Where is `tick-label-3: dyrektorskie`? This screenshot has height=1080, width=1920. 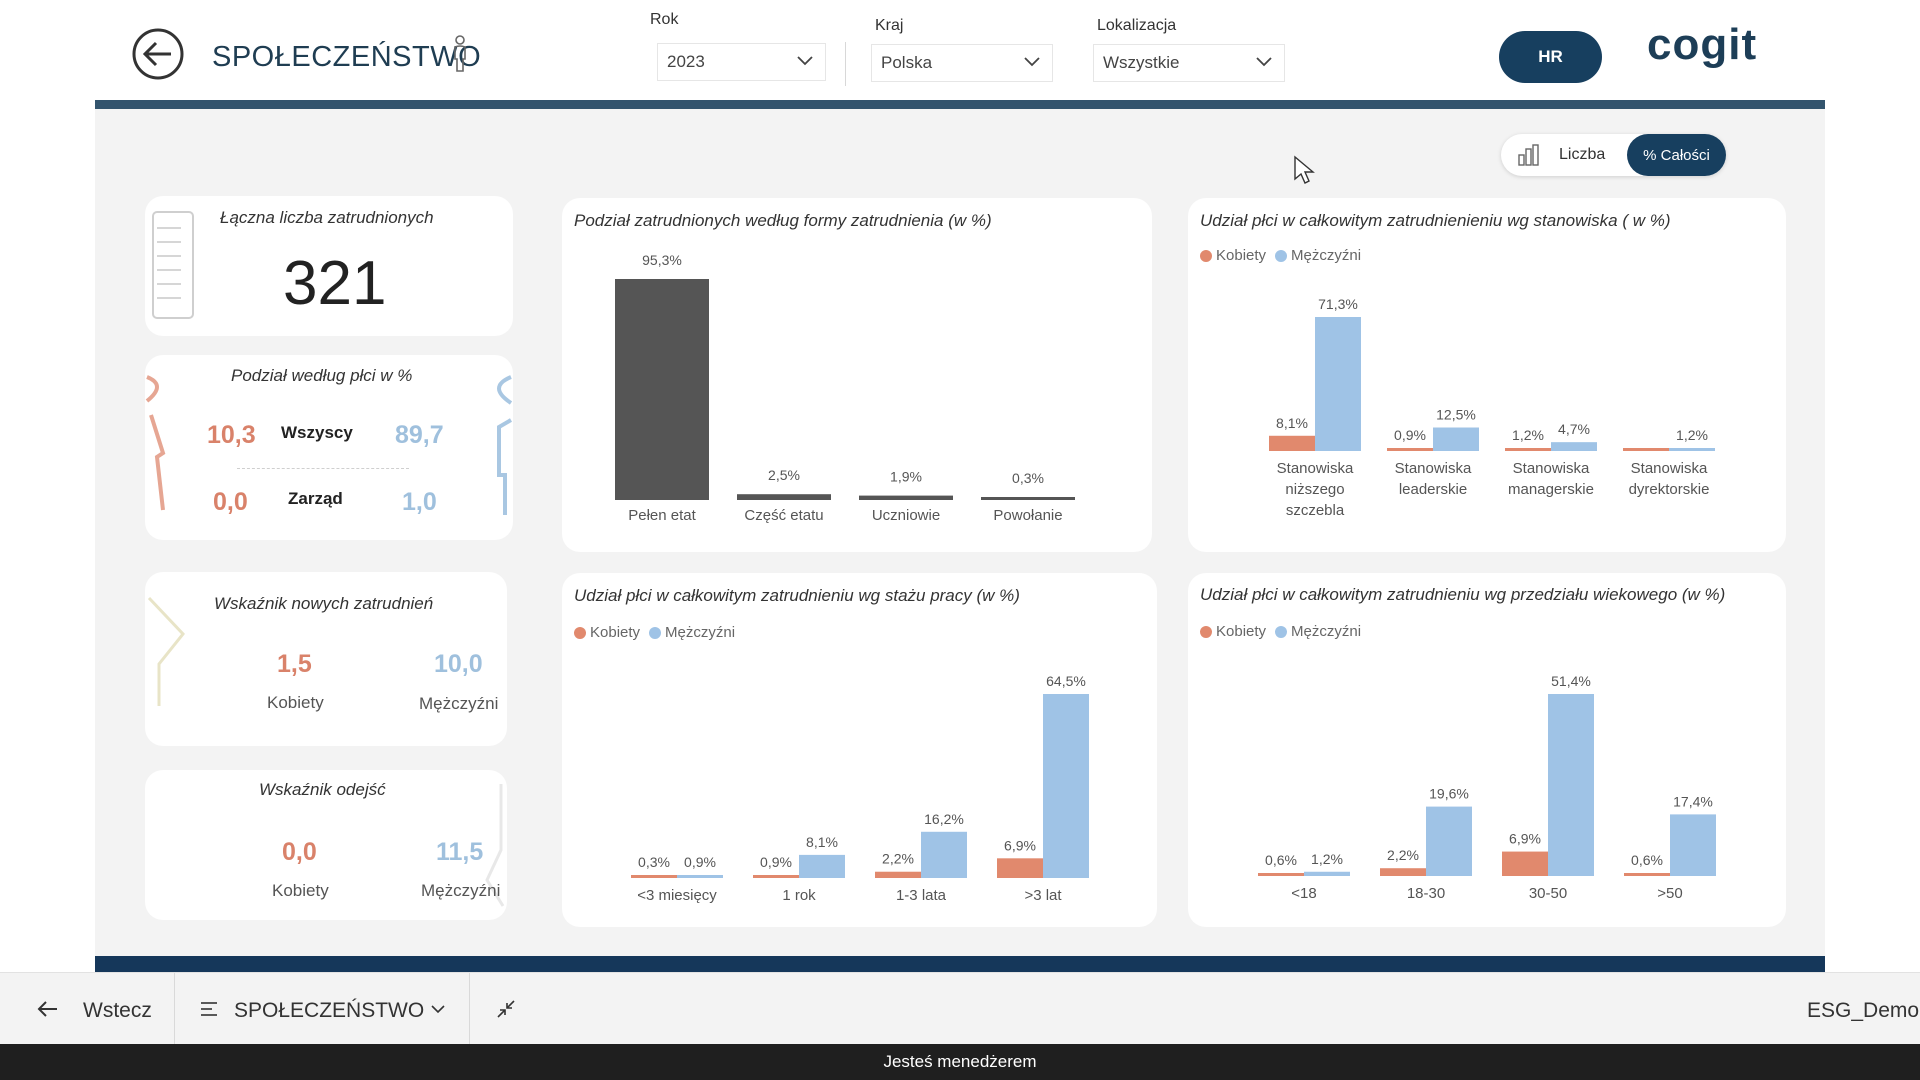
tick-label-3: dyrektorskie is located at coordinates (1669, 489).